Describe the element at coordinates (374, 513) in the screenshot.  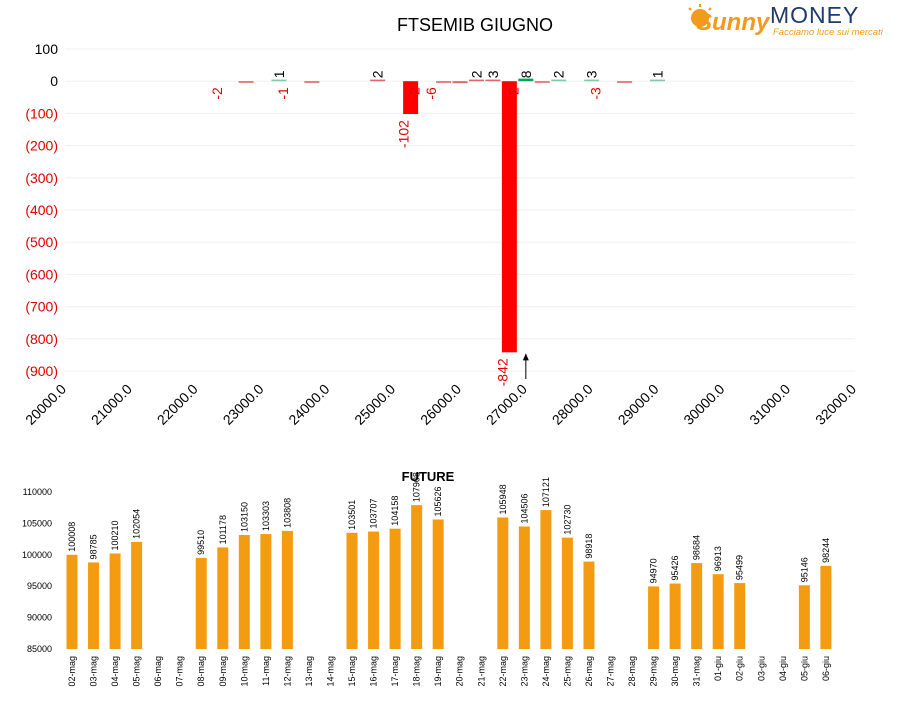
I see `future-data-label: 103707` at that location.